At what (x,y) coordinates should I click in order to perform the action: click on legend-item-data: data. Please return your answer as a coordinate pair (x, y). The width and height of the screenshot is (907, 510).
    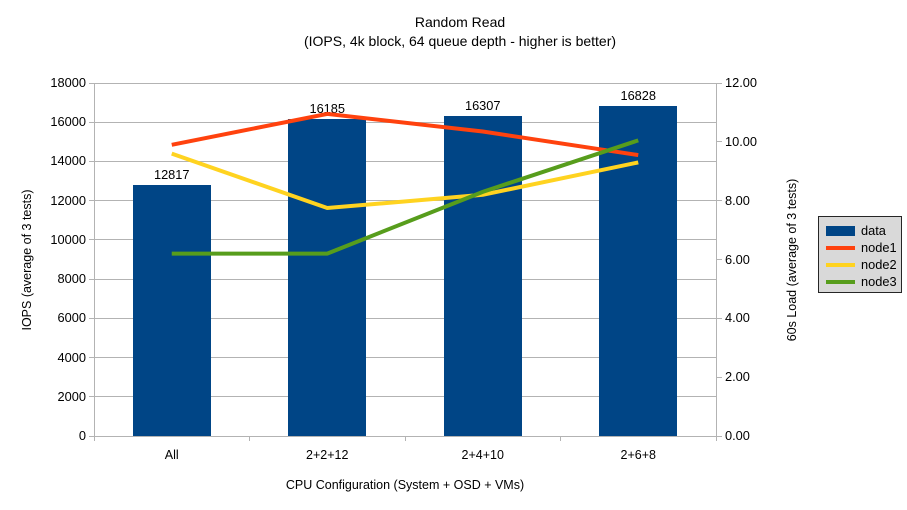
    Looking at the image, I should click on (860, 230).